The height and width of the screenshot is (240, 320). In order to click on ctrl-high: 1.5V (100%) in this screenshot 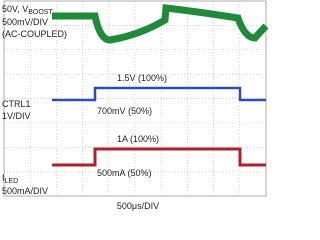, I will do `click(142, 78)`.